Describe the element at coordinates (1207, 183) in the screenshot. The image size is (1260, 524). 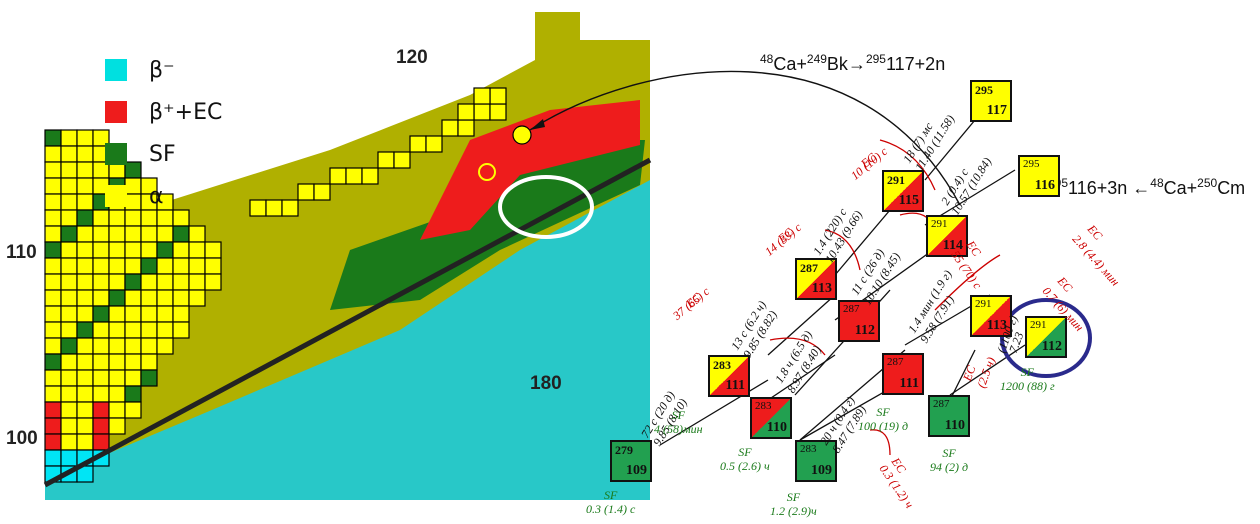
I see `mass-number: 250` at that location.